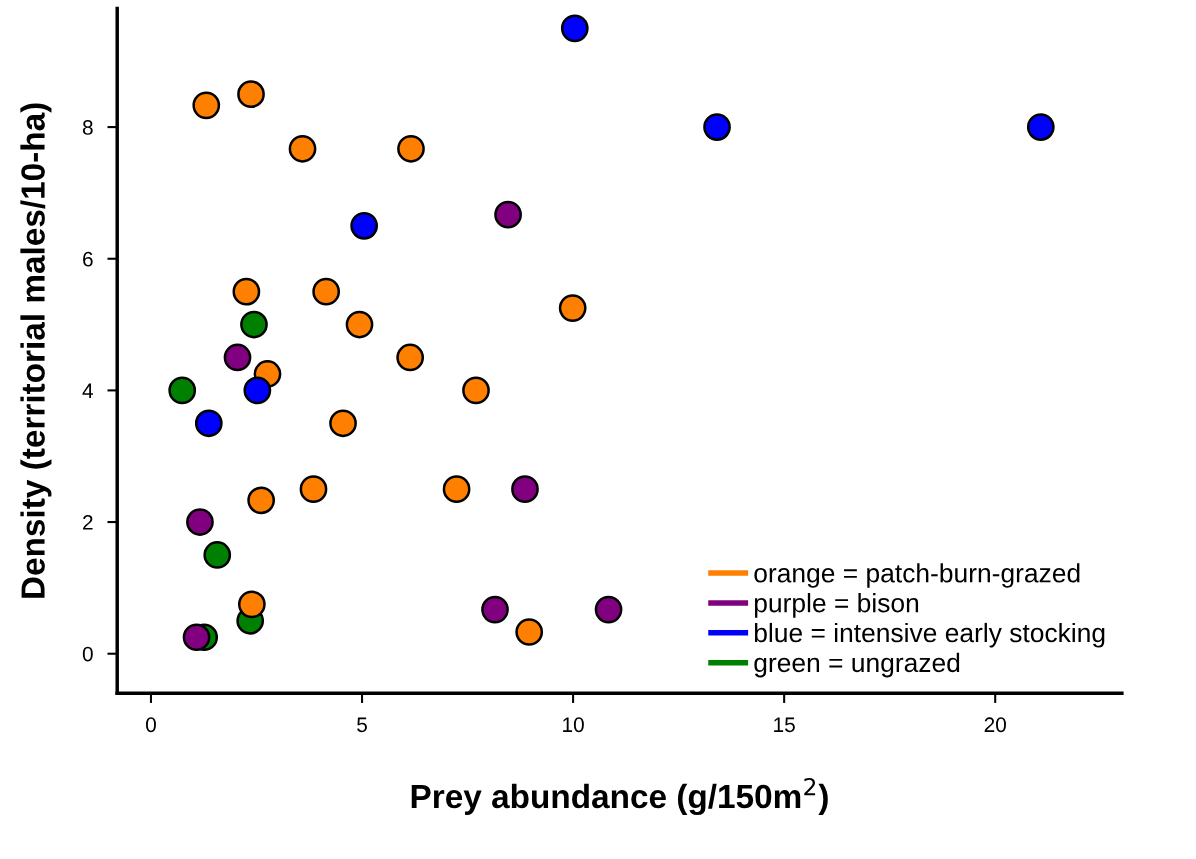  I want to click on legend-label: green = ungrazed, so click(857, 665).